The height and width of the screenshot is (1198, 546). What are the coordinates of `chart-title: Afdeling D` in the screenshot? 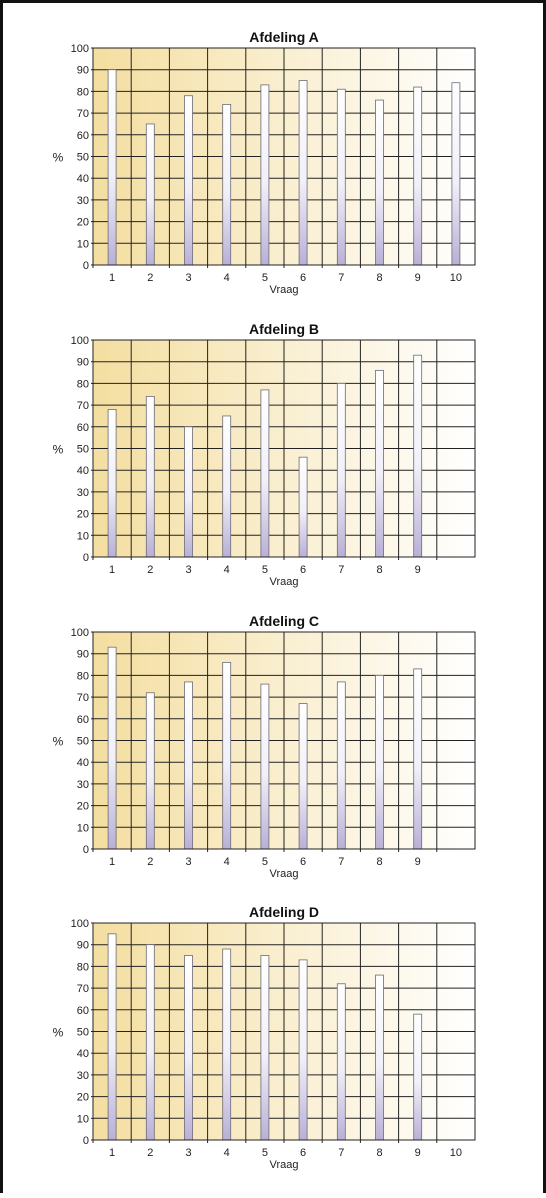 It's located at (284, 912).